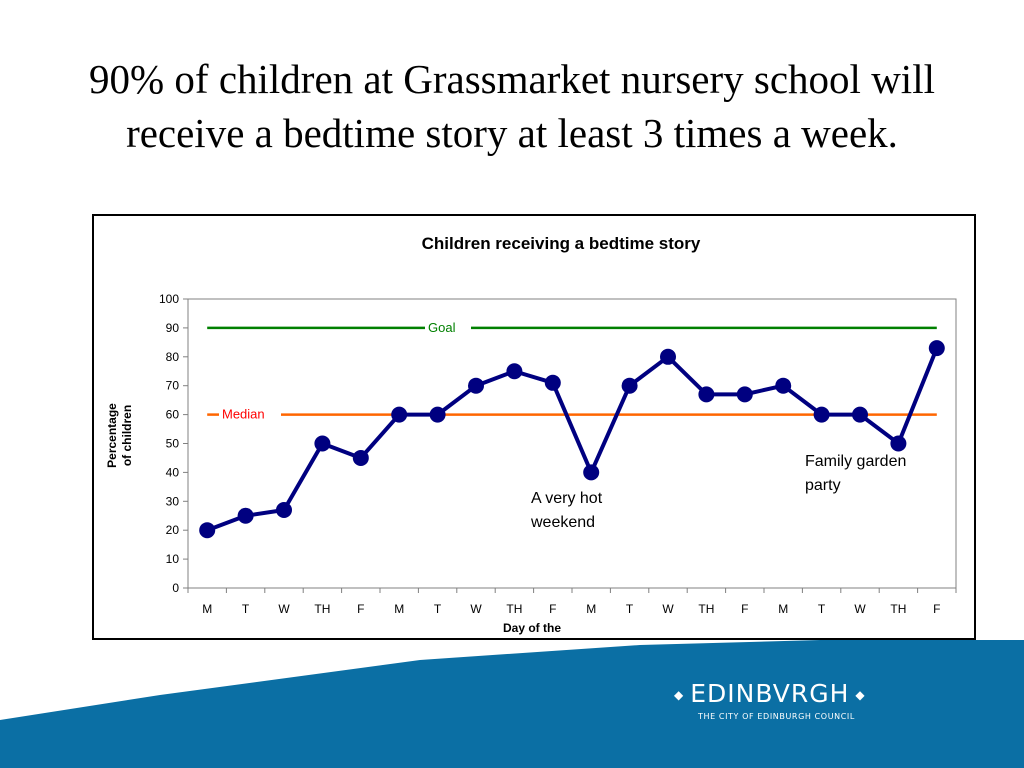 The height and width of the screenshot is (768, 1024). Describe the element at coordinates (173, 444) in the screenshot. I see `y-tick-label: 50` at that location.